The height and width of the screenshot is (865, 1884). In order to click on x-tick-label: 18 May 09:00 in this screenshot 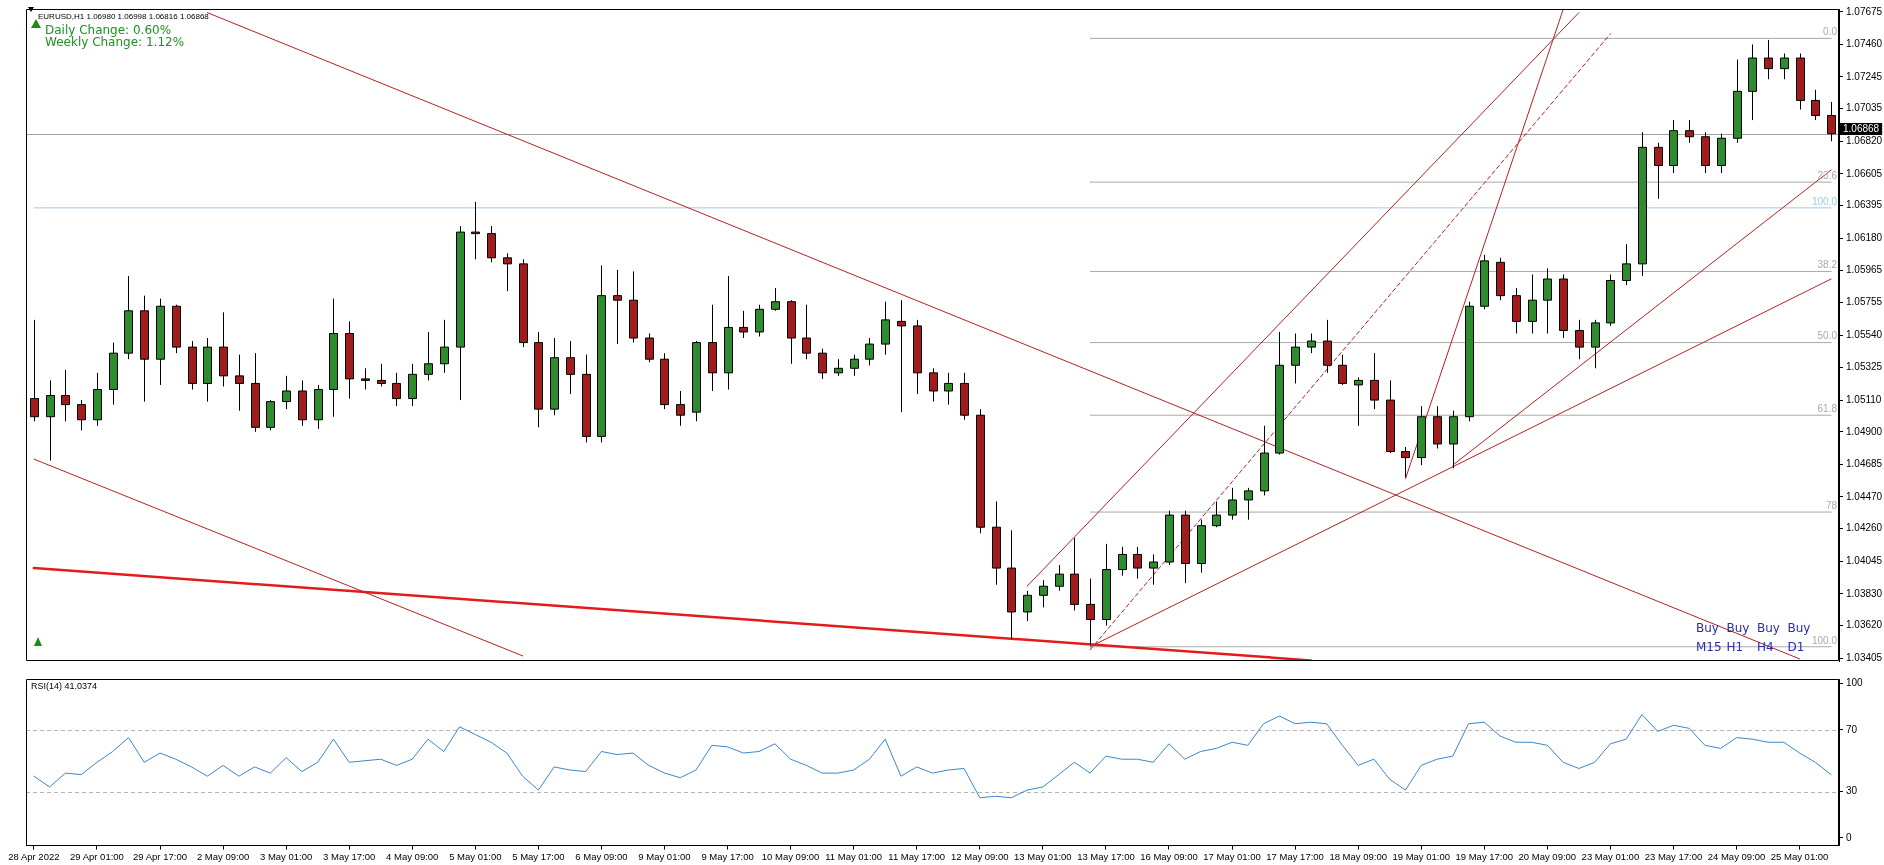, I will do `click(1358, 856)`.